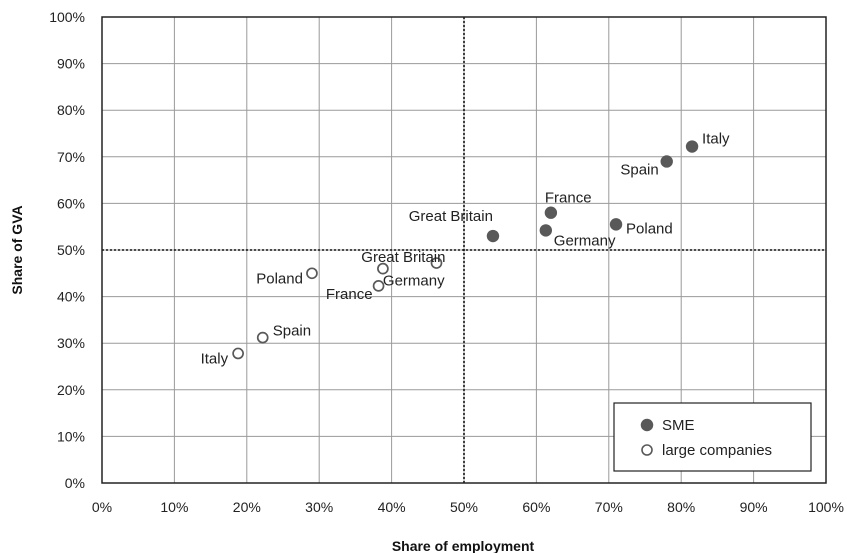 The height and width of the screenshot is (553, 847). What do you see at coordinates (717, 450) in the screenshot?
I see `legend-label-large-companies: large companies` at bounding box center [717, 450].